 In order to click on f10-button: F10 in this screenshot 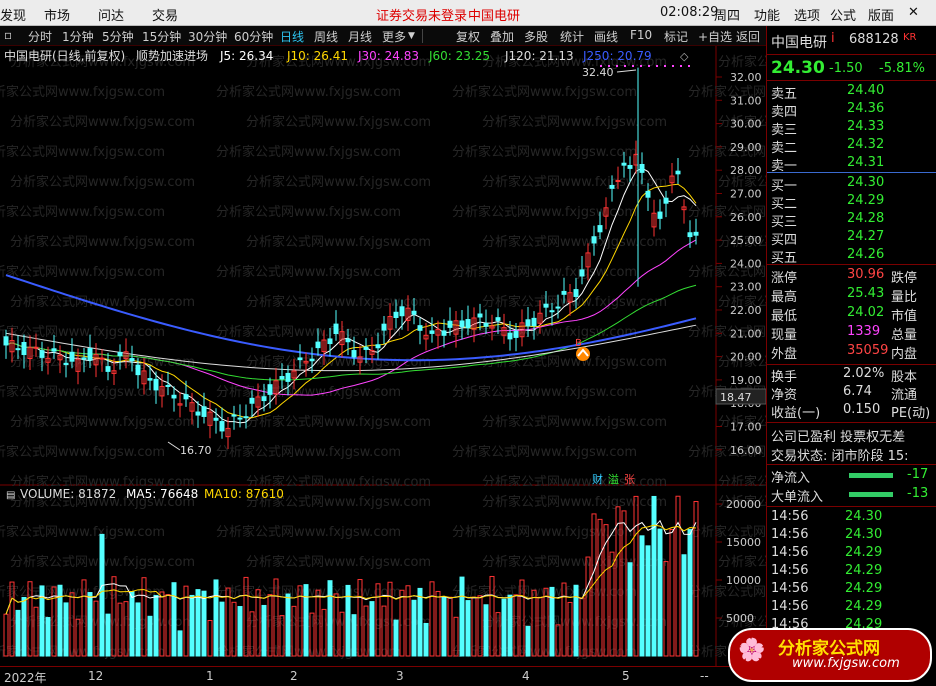, I will do `click(641, 35)`.